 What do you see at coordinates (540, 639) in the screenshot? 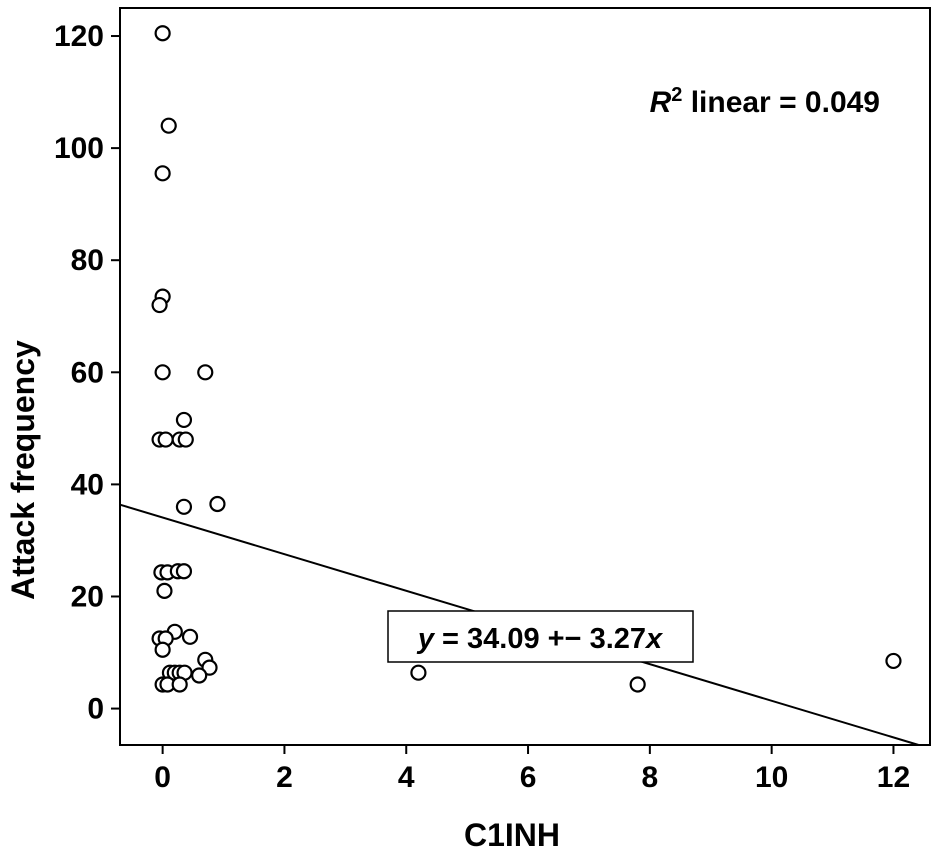
I see `equation-text: y = 34.09 +− 3.27x` at bounding box center [540, 639].